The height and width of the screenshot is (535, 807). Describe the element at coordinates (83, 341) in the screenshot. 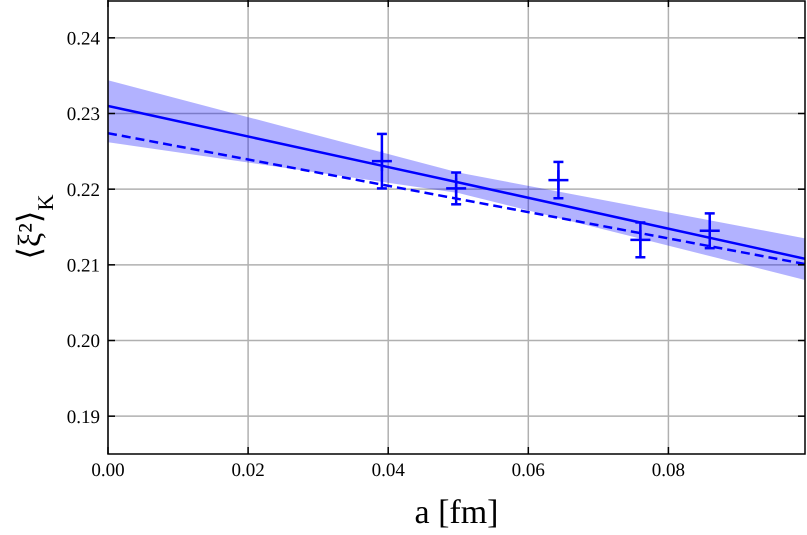

I see `y-tick-label: 0.20` at that location.